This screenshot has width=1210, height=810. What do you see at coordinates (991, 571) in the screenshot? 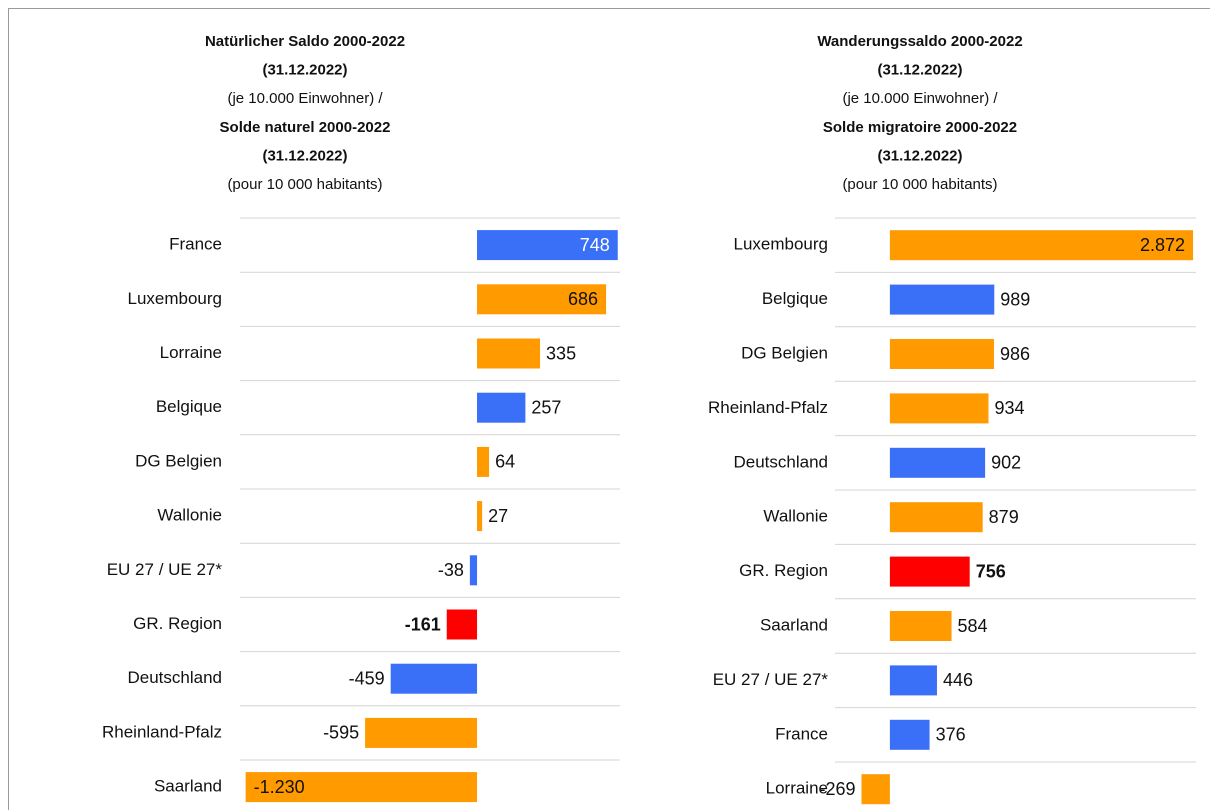
I see `value-label: 756` at bounding box center [991, 571].